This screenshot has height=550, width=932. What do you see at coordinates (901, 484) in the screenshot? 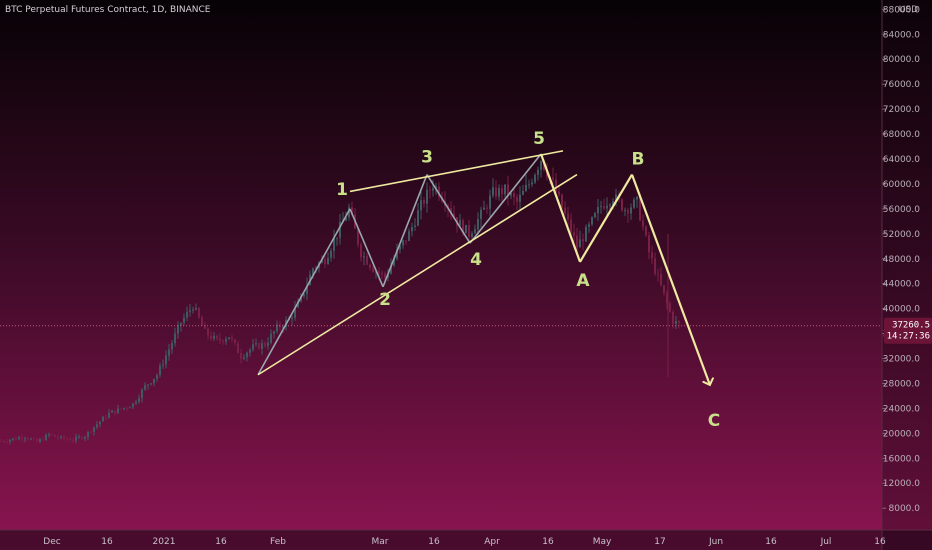
I see `price-tick-label: 12000.0` at bounding box center [901, 484].